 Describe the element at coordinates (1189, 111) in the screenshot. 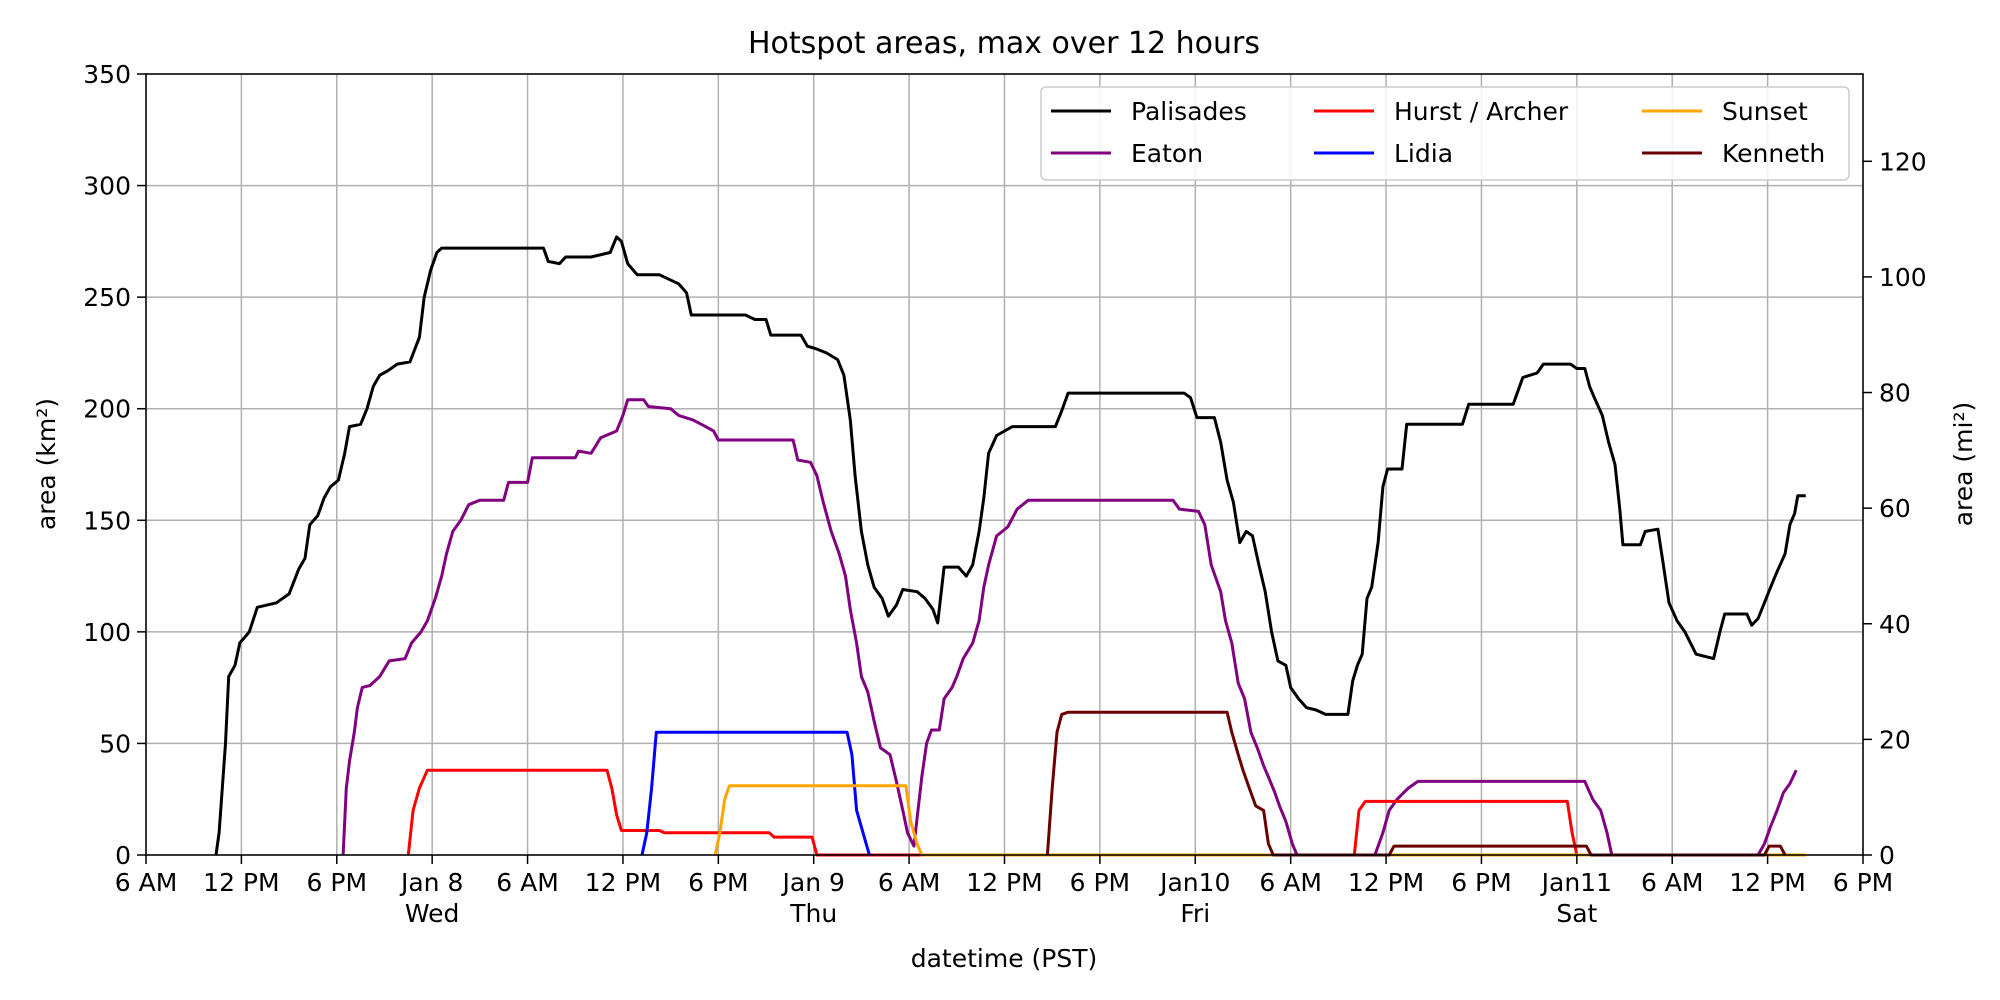

I see `legend-label-palisades: Palisades` at that location.